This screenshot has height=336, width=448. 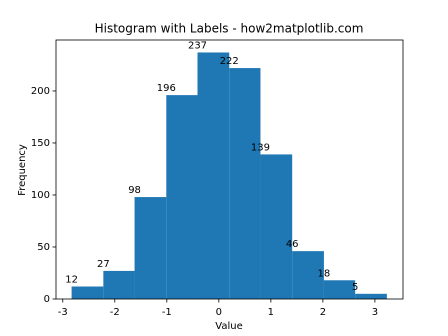 I want to click on value-label: 46, so click(x=292, y=244).